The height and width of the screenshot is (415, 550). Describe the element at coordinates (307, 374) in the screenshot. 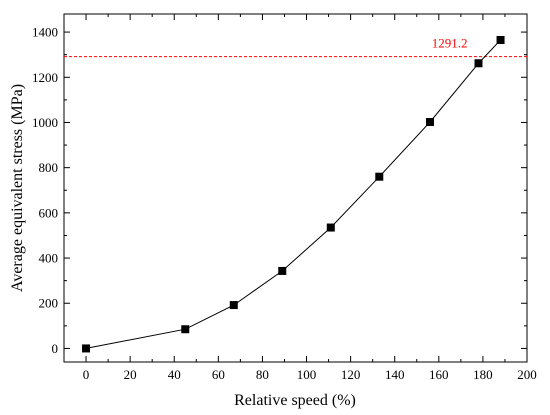

I see `x-tick-label: 100` at that location.